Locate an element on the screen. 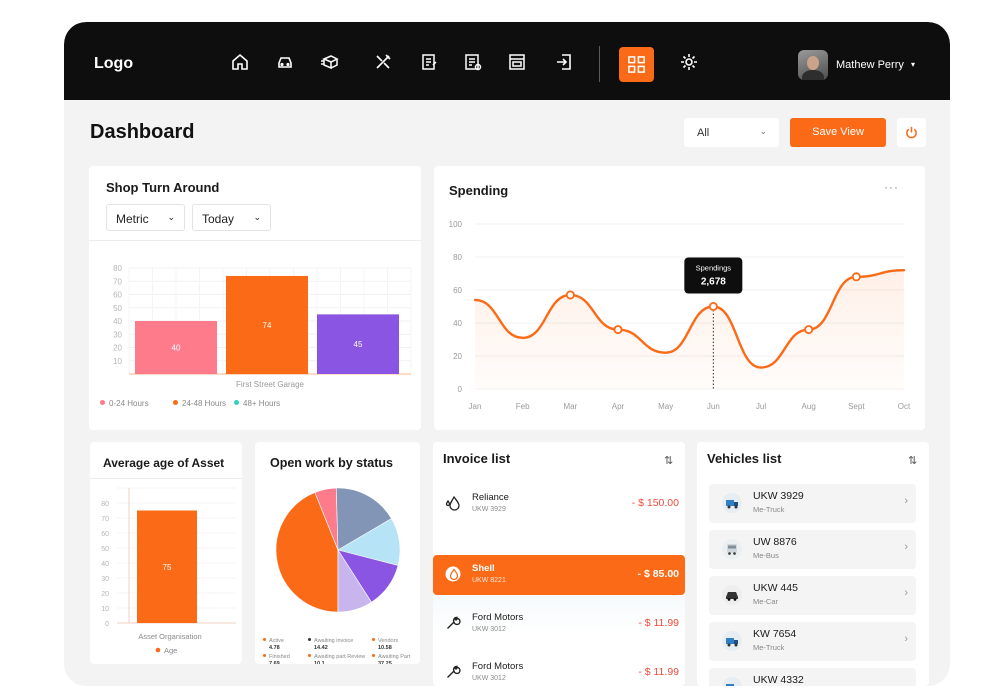 The width and height of the screenshot is (1000, 700). asset-age-chart: 80 70 60 50 40 30 20 10 0 75 Asset Organisation Age is located at coordinates (168, 571).